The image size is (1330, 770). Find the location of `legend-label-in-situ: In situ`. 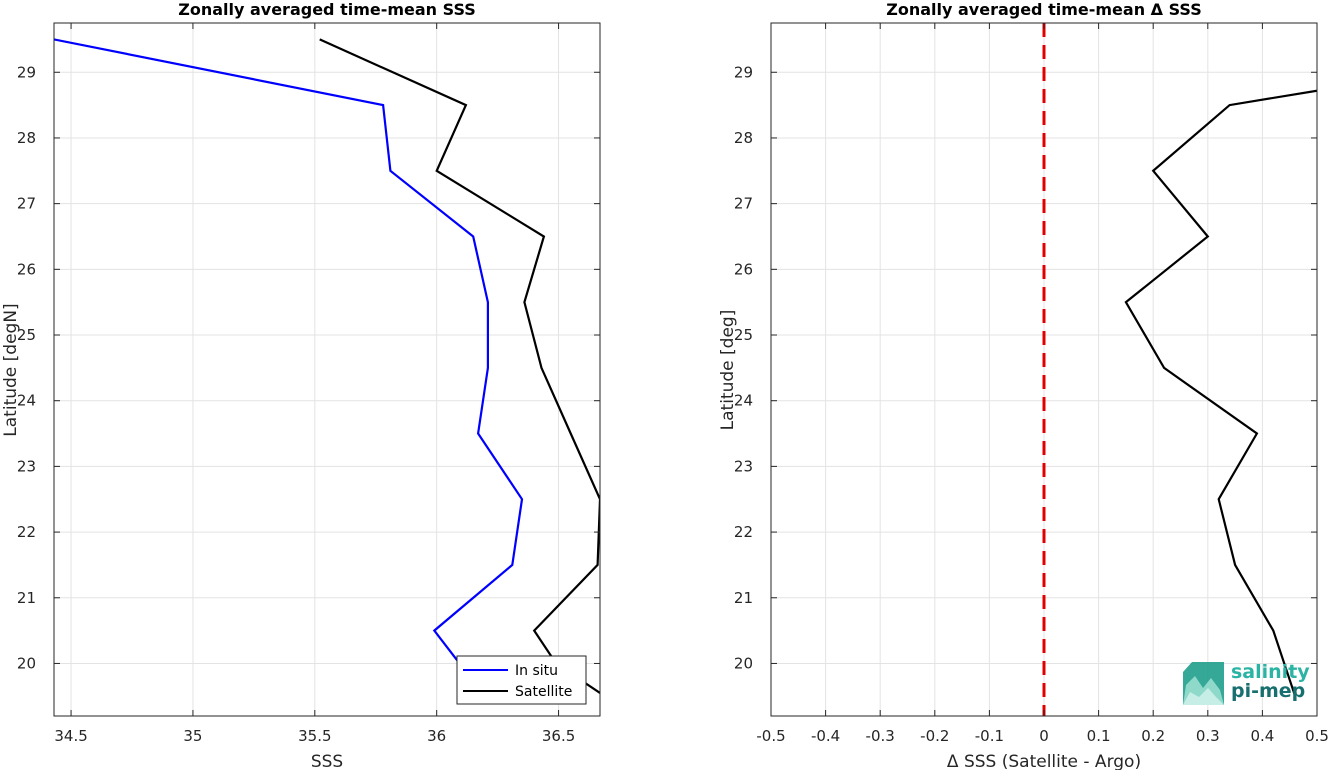

legend-label-in-situ: In situ is located at coordinates (536, 671).